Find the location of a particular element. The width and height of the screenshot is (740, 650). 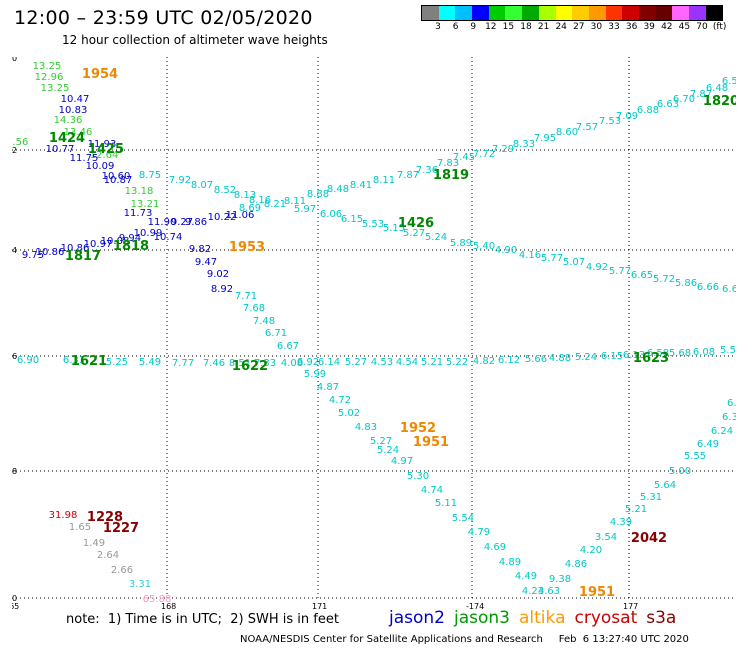

swh-value: 4.89 is located at coordinates (510, 562).